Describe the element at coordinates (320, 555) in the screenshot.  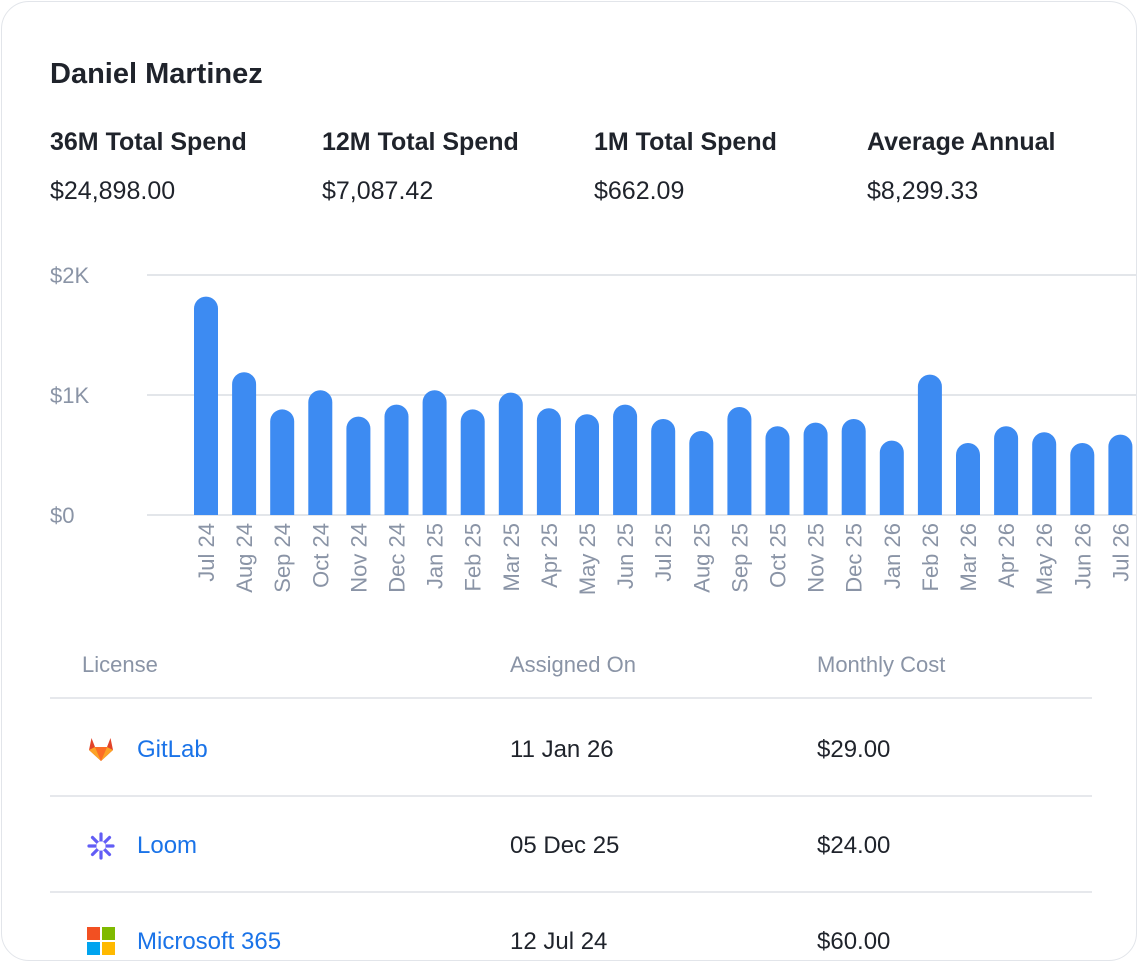
I see `x-tick-label: Oct 24` at that location.